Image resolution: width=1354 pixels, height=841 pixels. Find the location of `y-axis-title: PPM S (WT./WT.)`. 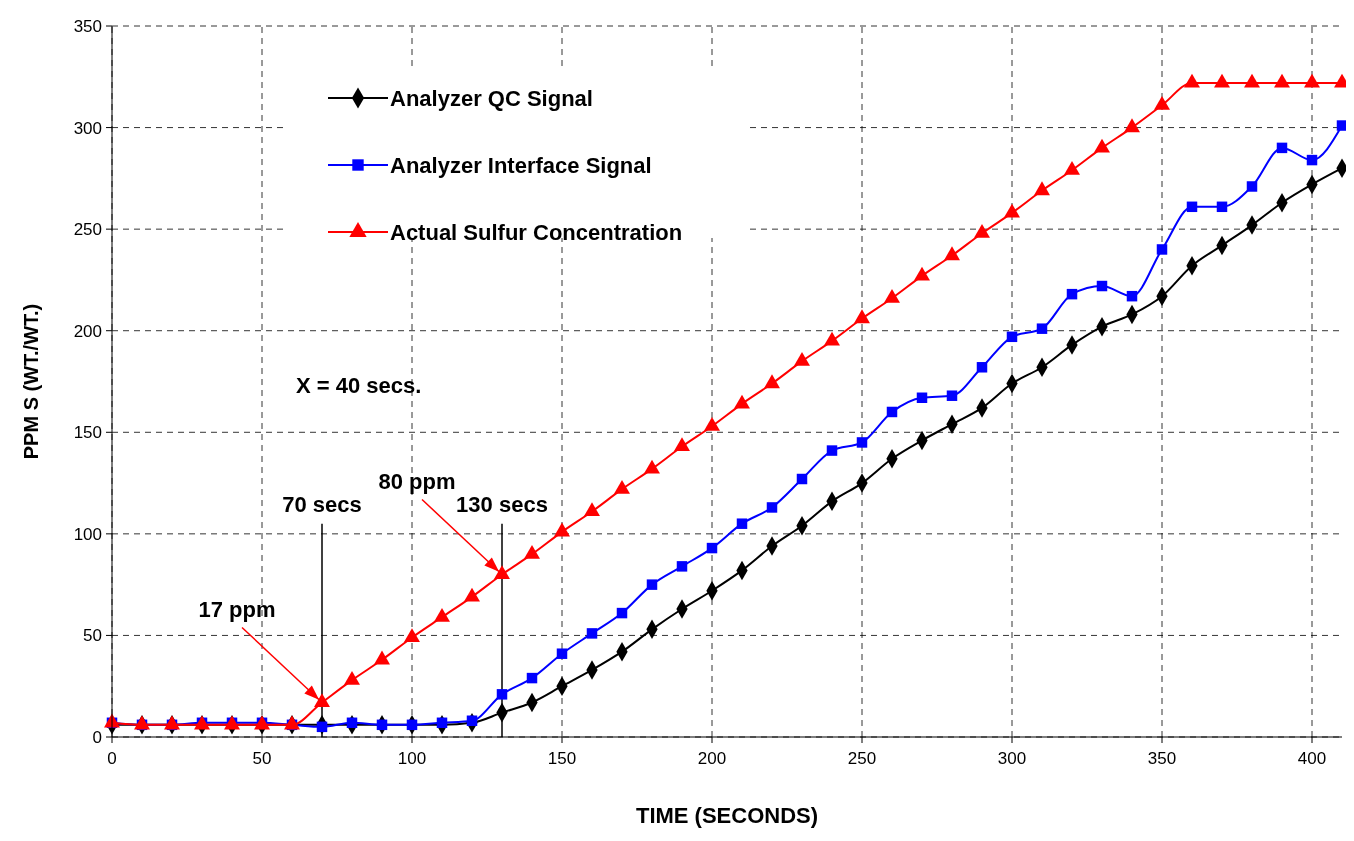

y-axis-title: PPM S (WT./WT.) is located at coordinates (31, 381).